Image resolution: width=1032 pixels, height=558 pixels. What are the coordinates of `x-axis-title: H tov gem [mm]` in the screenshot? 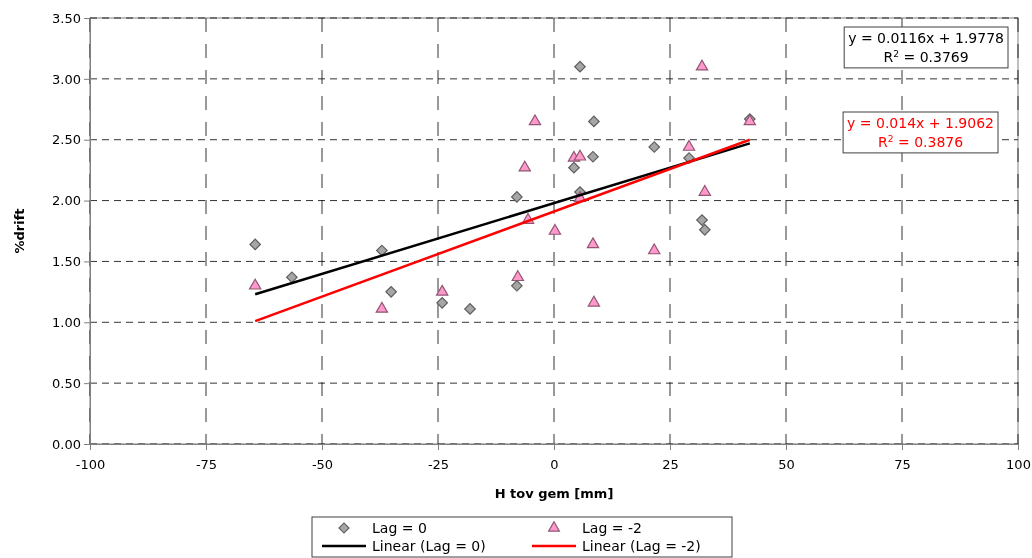 It's located at (554, 493).